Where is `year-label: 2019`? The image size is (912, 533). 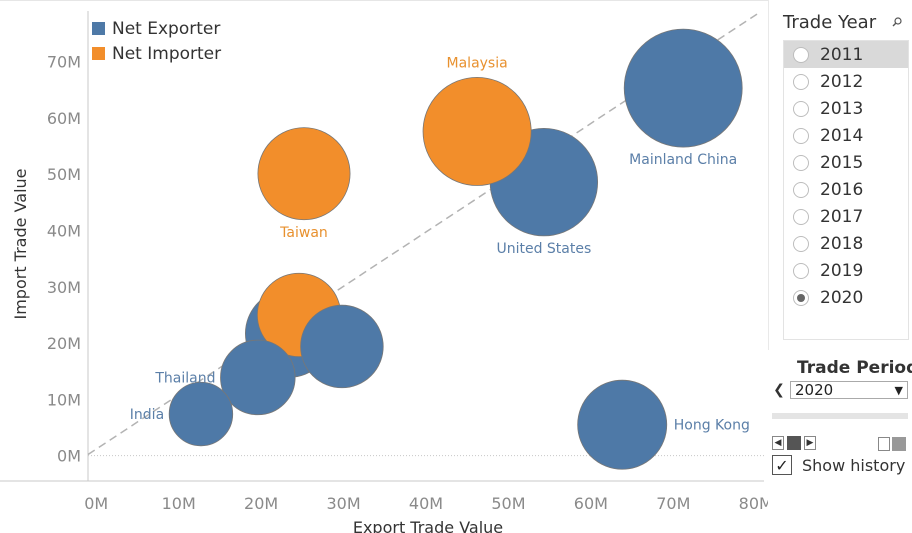 year-label: 2019 is located at coordinates (842, 270).